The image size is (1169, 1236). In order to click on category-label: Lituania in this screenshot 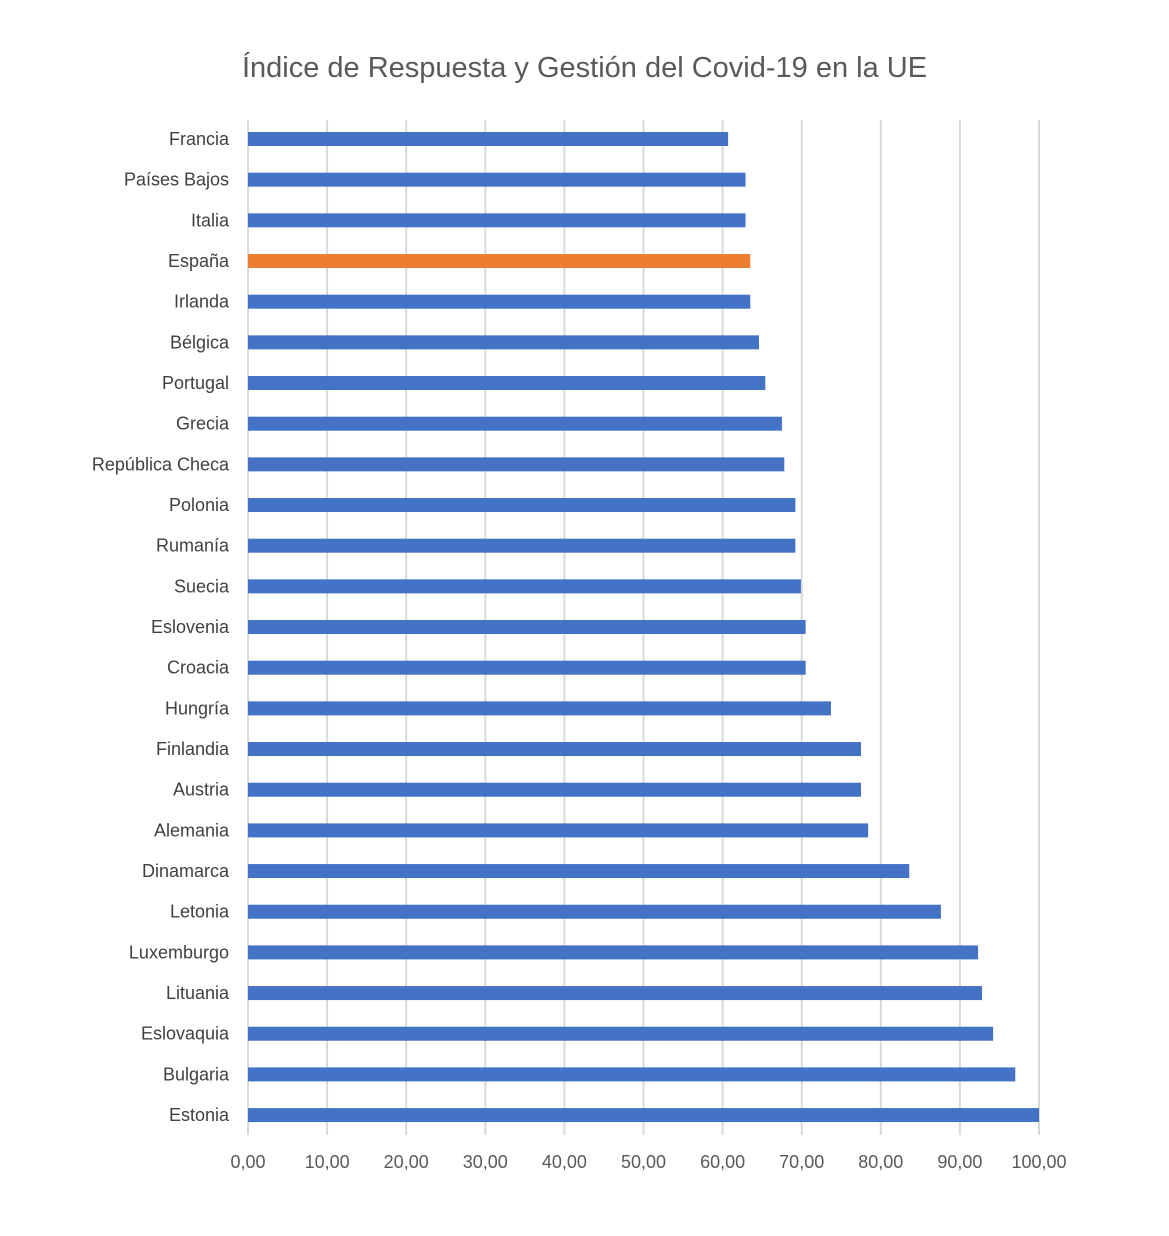, I will do `click(198, 993)`.